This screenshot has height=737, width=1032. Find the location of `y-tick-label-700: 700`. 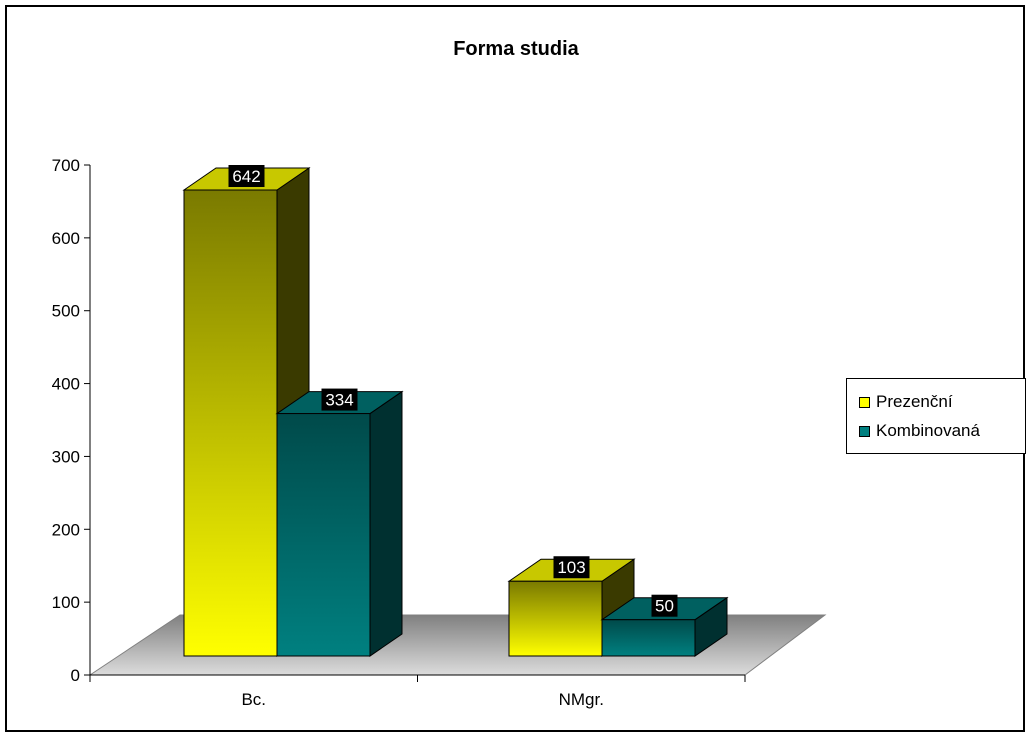

y-tick-label-700: 700 is located at coordinates (66, 165).